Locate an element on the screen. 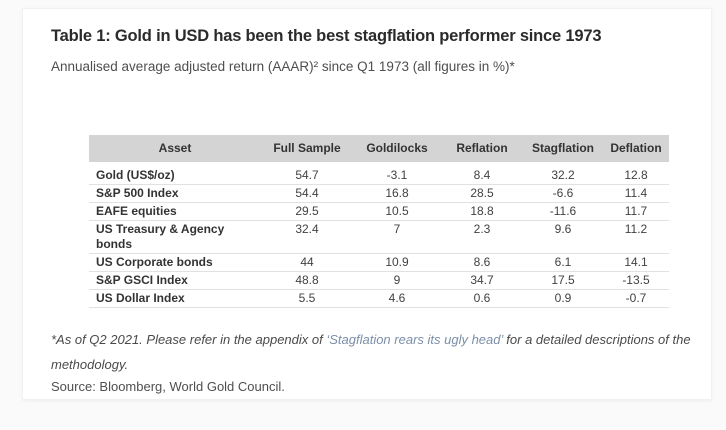 This screenshot has width=726, height=430. value-cell: 7 is located at coordinates (397, 237).